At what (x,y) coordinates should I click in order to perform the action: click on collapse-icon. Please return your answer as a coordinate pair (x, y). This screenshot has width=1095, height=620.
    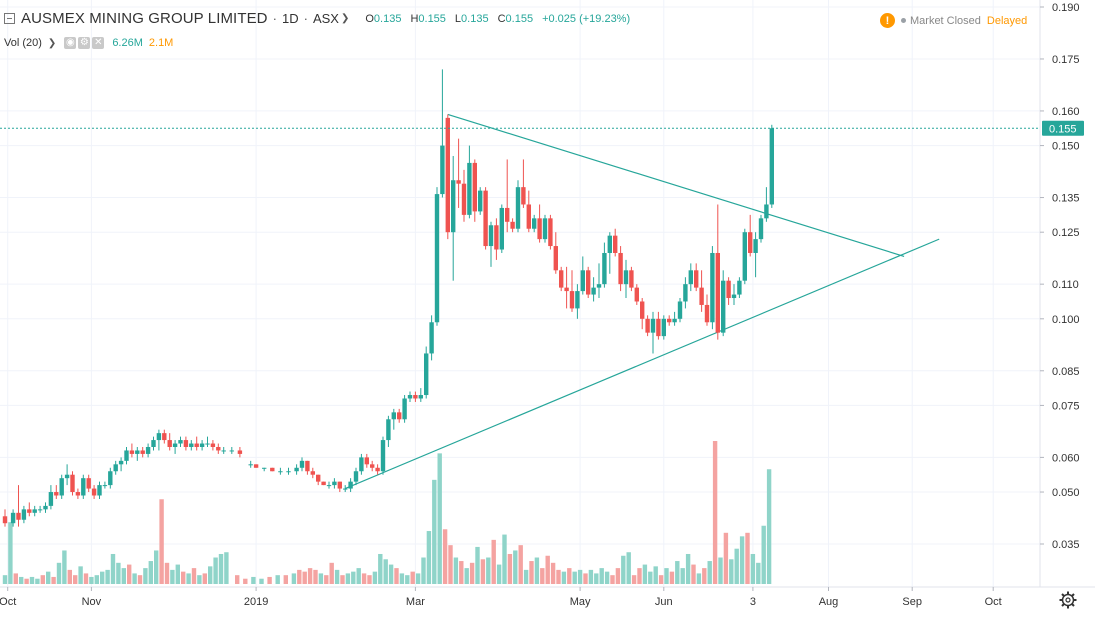
    Looking at the image, I should click on (9, 18).